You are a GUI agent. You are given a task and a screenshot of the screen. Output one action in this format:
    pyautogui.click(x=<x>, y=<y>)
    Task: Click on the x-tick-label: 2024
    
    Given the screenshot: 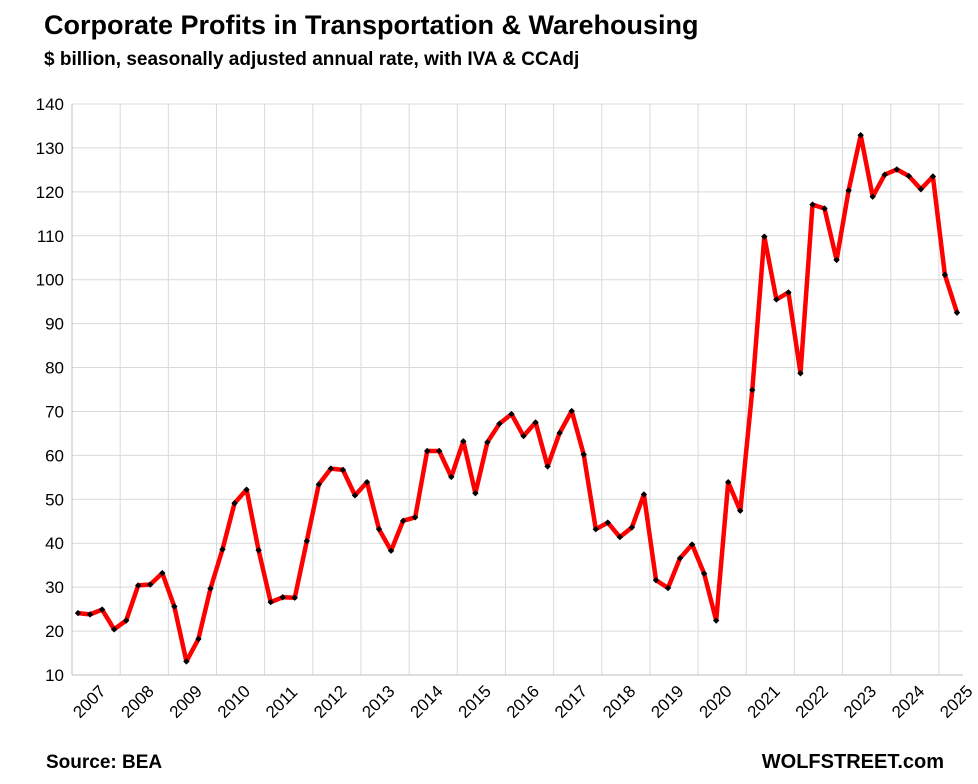 What is the action you would take?
    pyautogui.click(x=908, y=702)
    